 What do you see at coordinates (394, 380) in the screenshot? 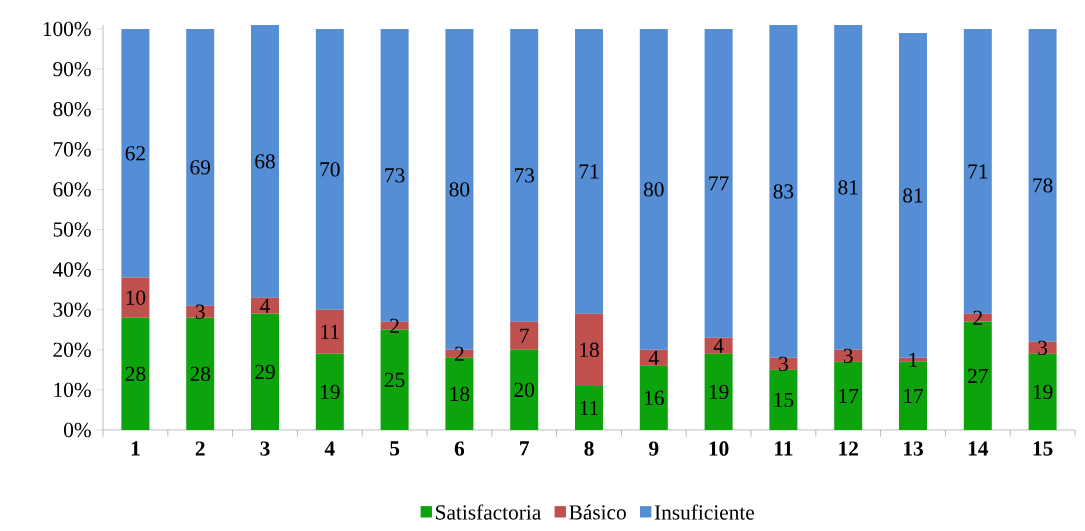
I see `data-label: 25` at bounding box center [394, 380].